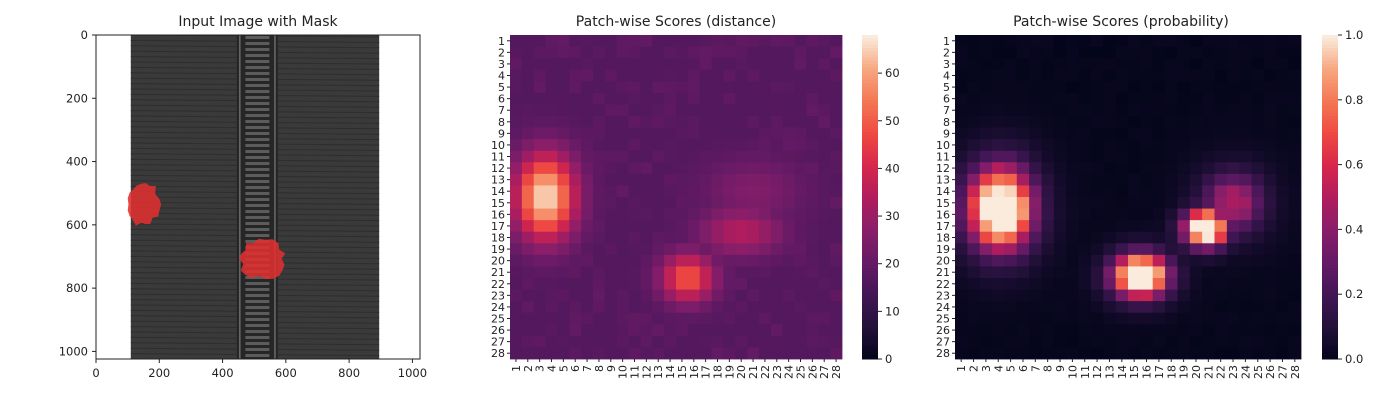  What do you see at coordinates (498, 226) in the screenshot?
I see `row-tick-label: 17` at bounding box center [498, 226].